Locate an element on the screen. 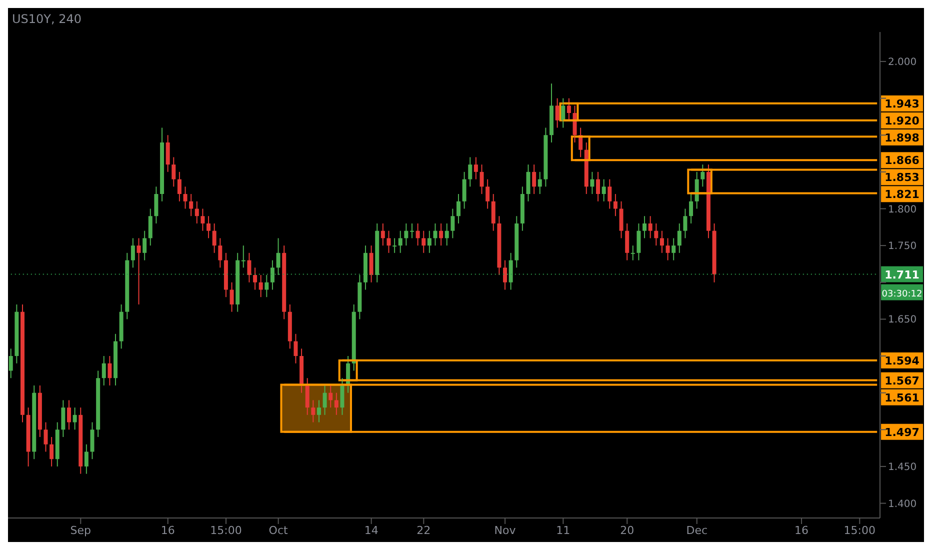 The width and height of the screenshot is (932, 550). x-tick-label: 20 is located at coordinates (627, 530).